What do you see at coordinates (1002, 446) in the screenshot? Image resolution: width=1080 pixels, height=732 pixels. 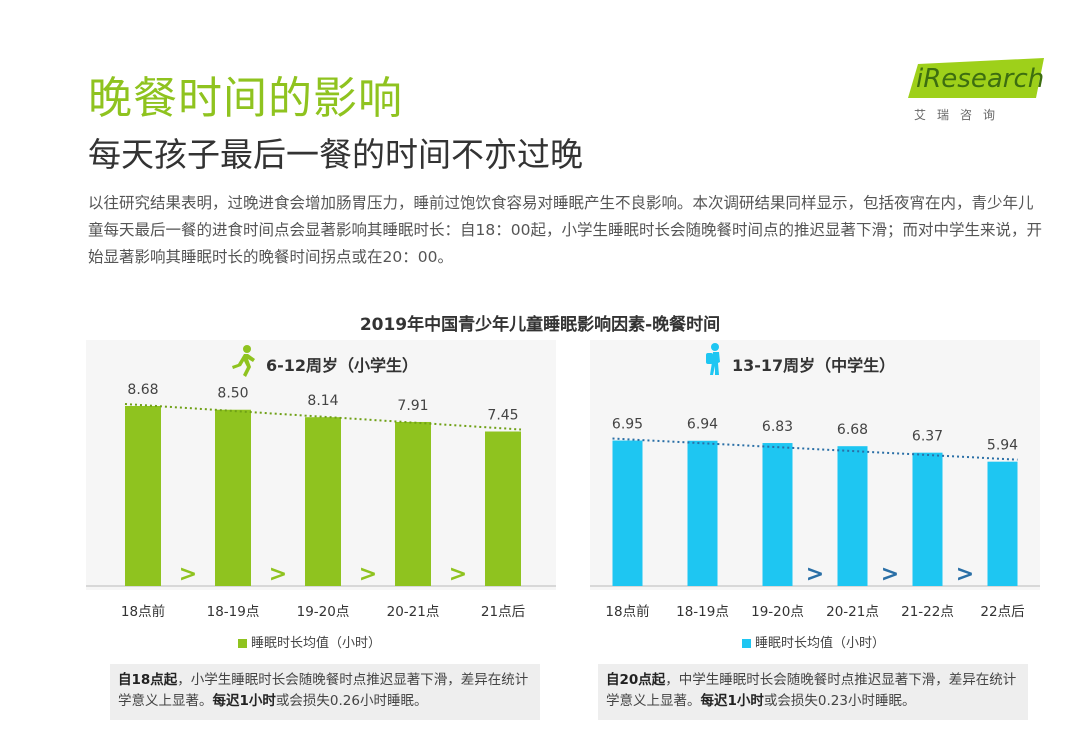 I see `value-label: 5.94` at bounding box center [1002, 446].